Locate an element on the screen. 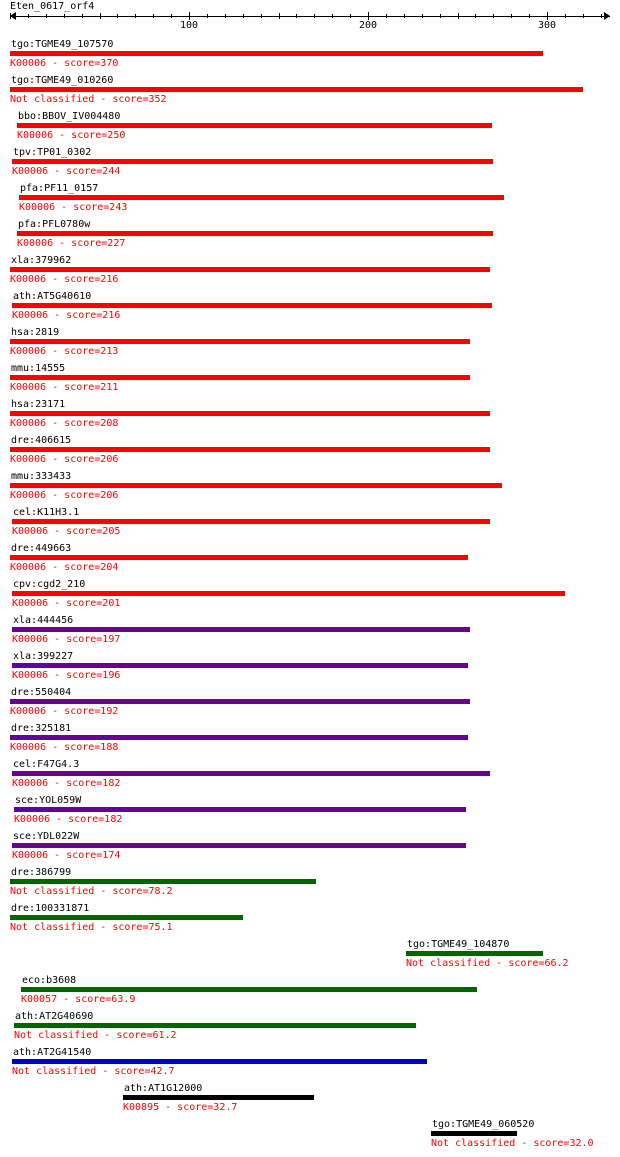 The height and width of the screenshot is (1157, 620). hit-score: K00006 - score=227 is located at coordinates (71, 243).